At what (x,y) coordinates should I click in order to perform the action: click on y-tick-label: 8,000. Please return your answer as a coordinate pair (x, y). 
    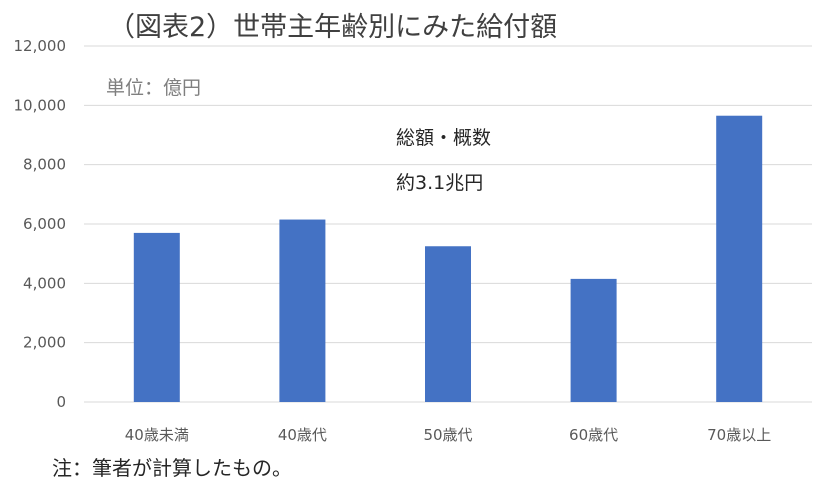
    Looking at the image, I should click on (44, 165).